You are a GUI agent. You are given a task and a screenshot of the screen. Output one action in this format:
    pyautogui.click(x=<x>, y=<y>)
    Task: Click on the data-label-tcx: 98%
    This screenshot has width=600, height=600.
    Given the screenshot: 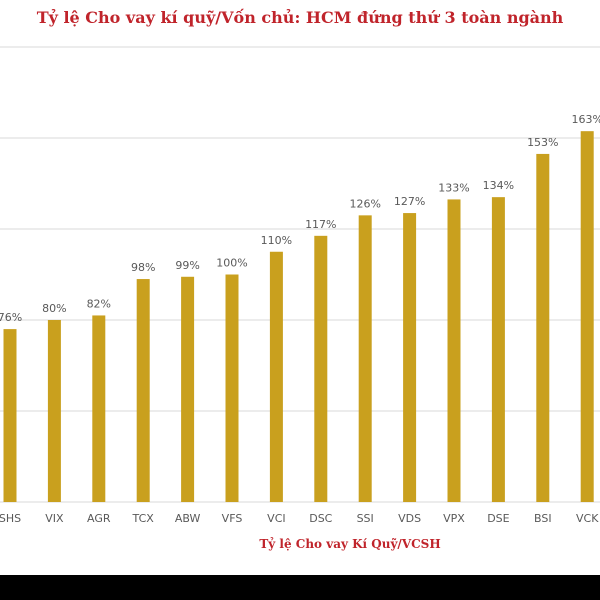 What is the action you would take?
    pyautogui.click(x=143, y=267)
    